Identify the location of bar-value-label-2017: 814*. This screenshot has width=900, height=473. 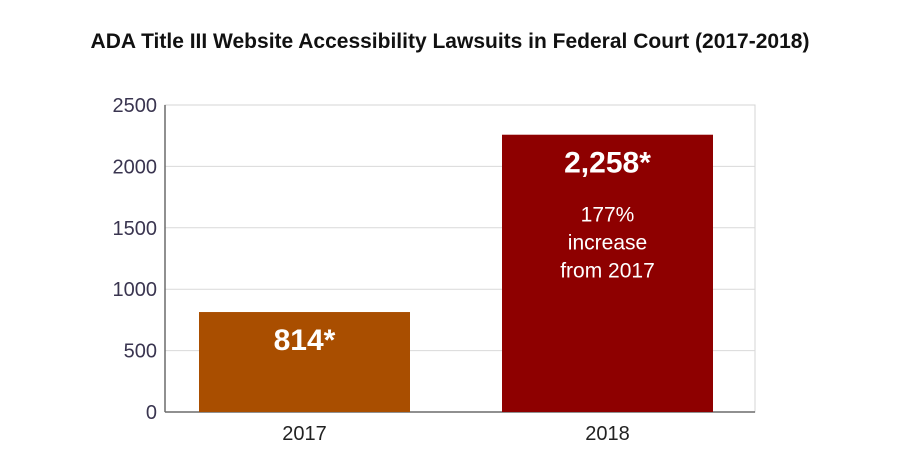
(305, 340).